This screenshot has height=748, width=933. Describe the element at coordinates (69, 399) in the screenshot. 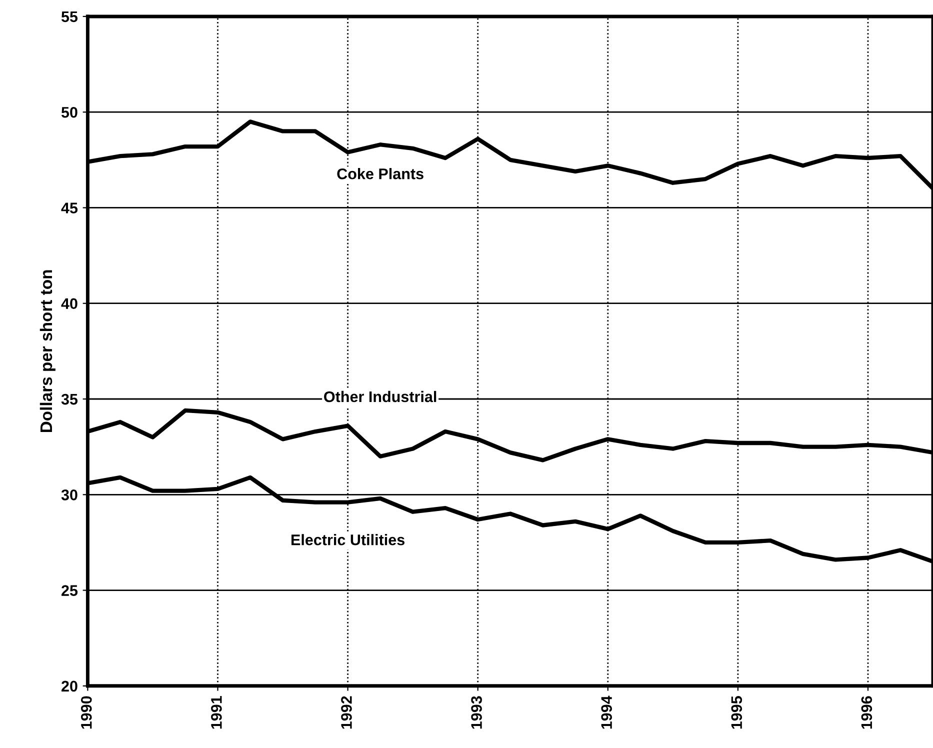

I see `y-tick-label: 35` at that location.